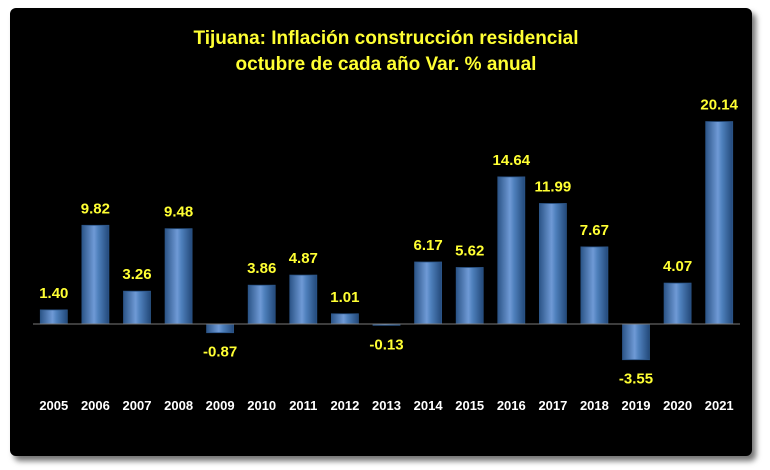 This screenshot has height=470, width=770. What do you see at coordinates (636, 405) in the screenshot?
I see `year-label-2019: 2019` at bounding box center [636, 405].